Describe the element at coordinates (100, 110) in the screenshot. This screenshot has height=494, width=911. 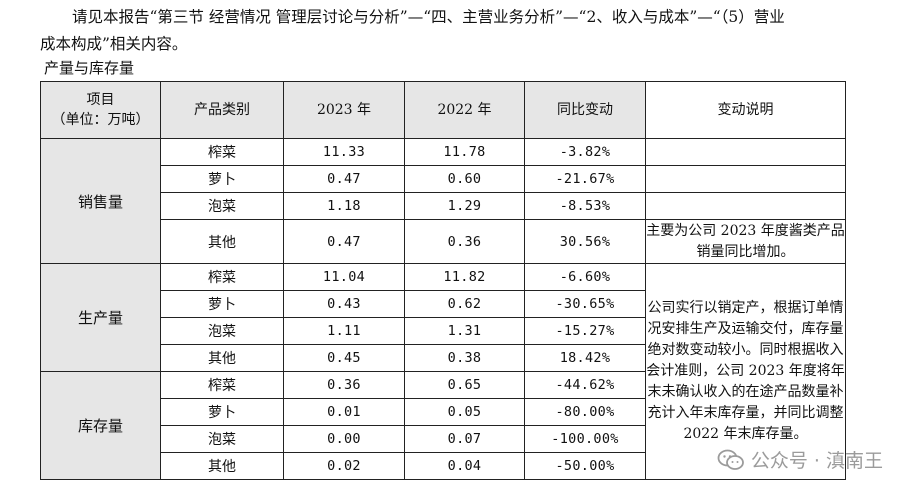
I see `header-item: 项目 （单位：万吨）` at that location.